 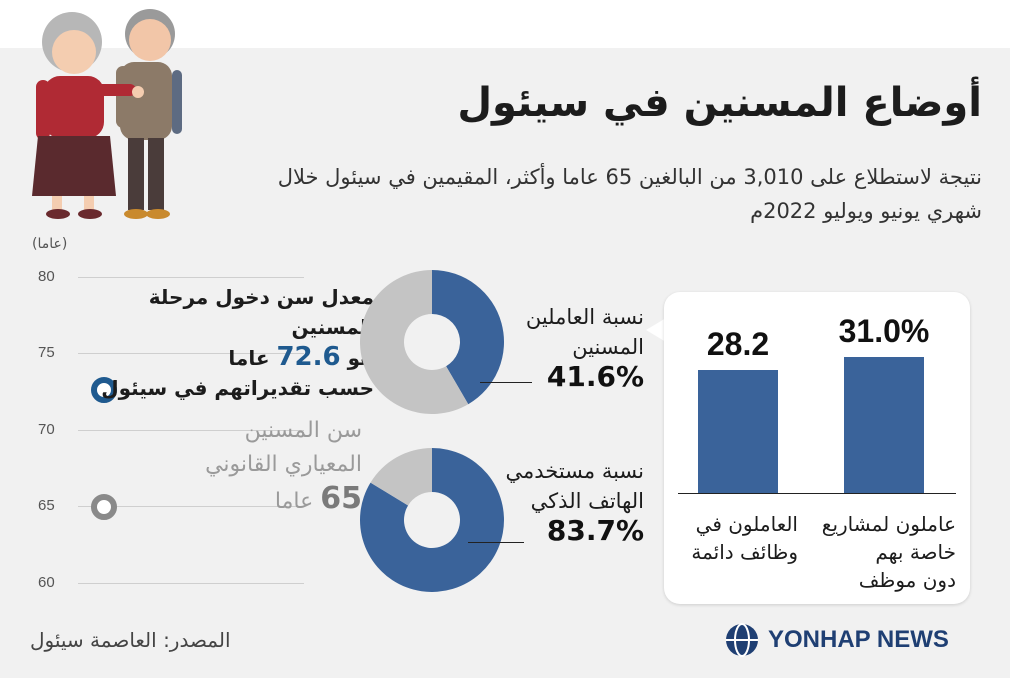 I want to click on legal-age-line1: سن المسنين, so click(x=303, y=430).